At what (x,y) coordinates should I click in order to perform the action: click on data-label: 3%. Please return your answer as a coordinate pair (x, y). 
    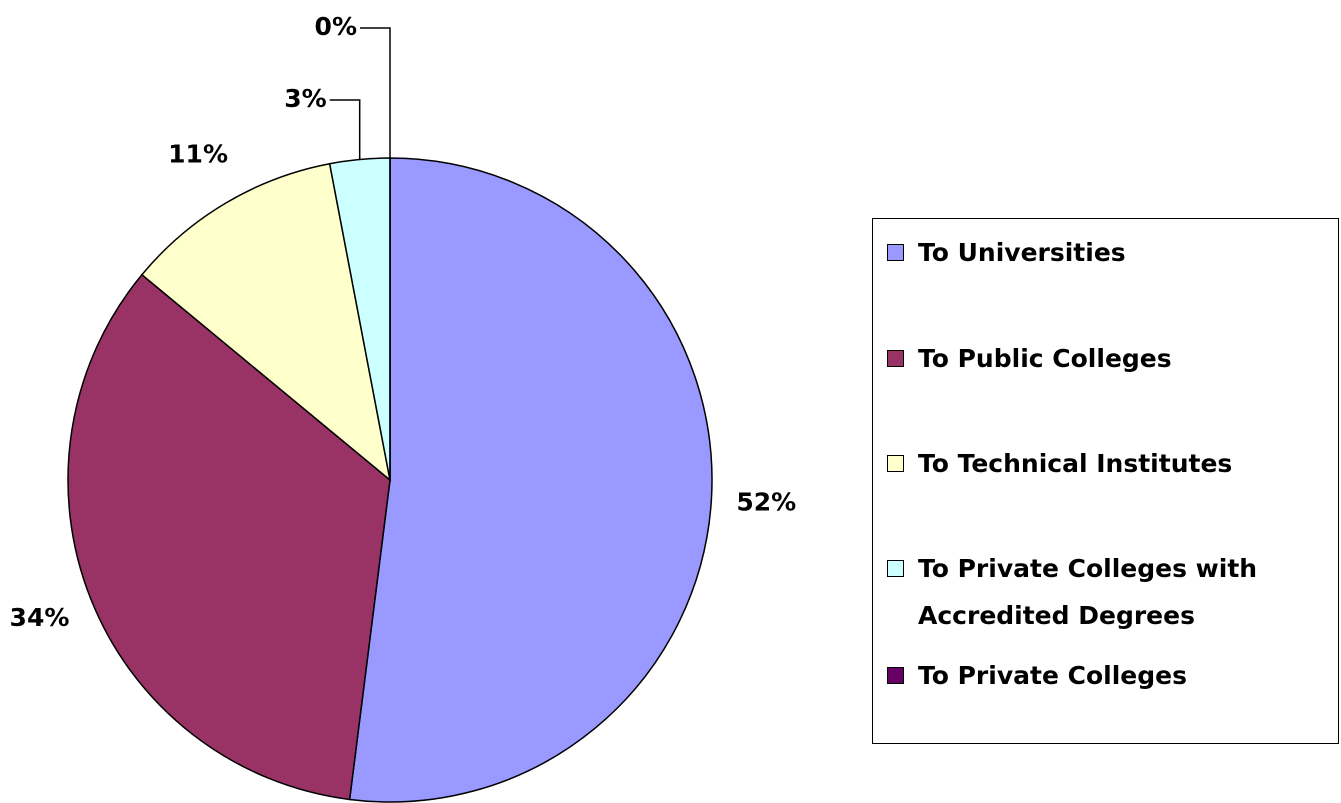
    Looking at the image, I should click on (305, 98).